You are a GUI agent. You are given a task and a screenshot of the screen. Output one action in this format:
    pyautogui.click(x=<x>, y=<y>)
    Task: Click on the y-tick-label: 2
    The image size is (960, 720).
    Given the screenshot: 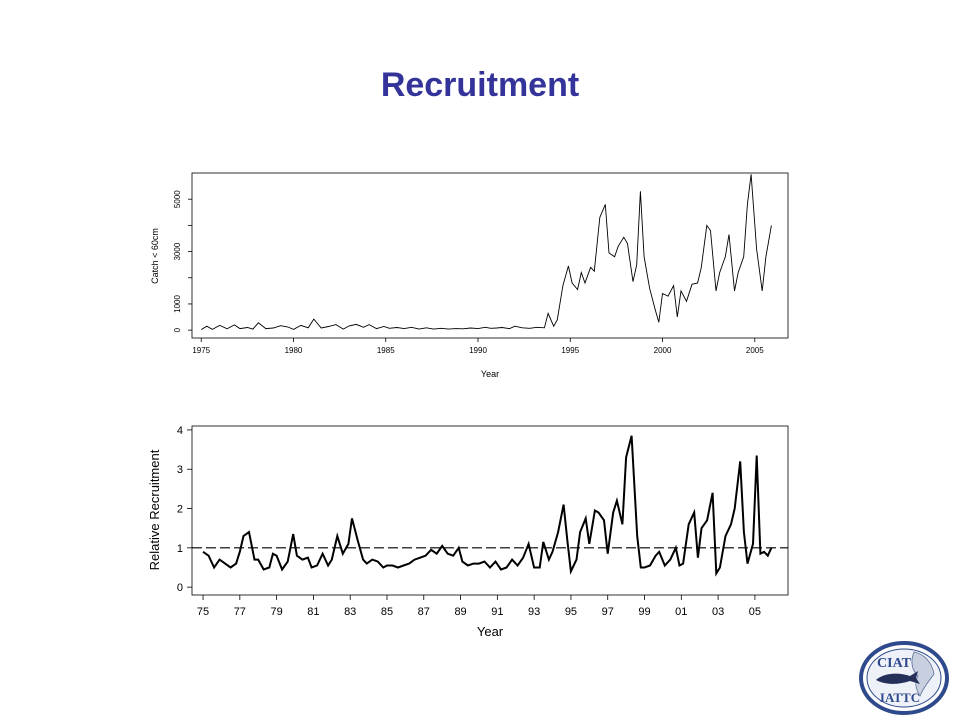 What is the action you would take?
    pyautogui.click(x=180, y=510)
    